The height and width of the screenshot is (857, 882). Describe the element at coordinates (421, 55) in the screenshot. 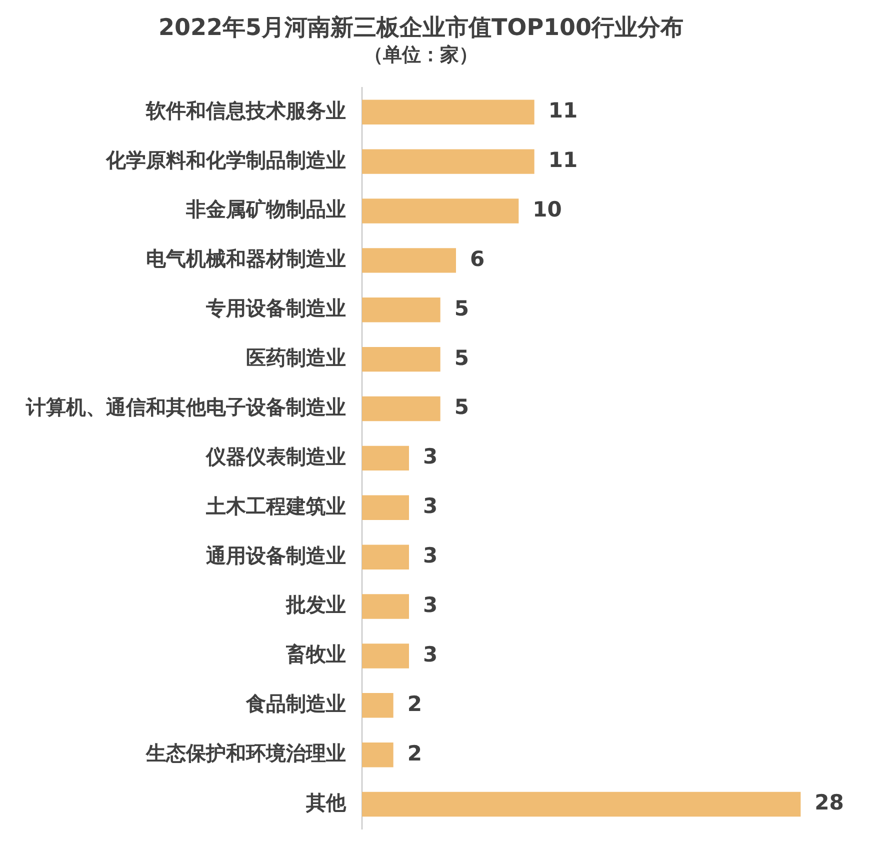

I see `chart-subtitle: （单位：家）` at that location.